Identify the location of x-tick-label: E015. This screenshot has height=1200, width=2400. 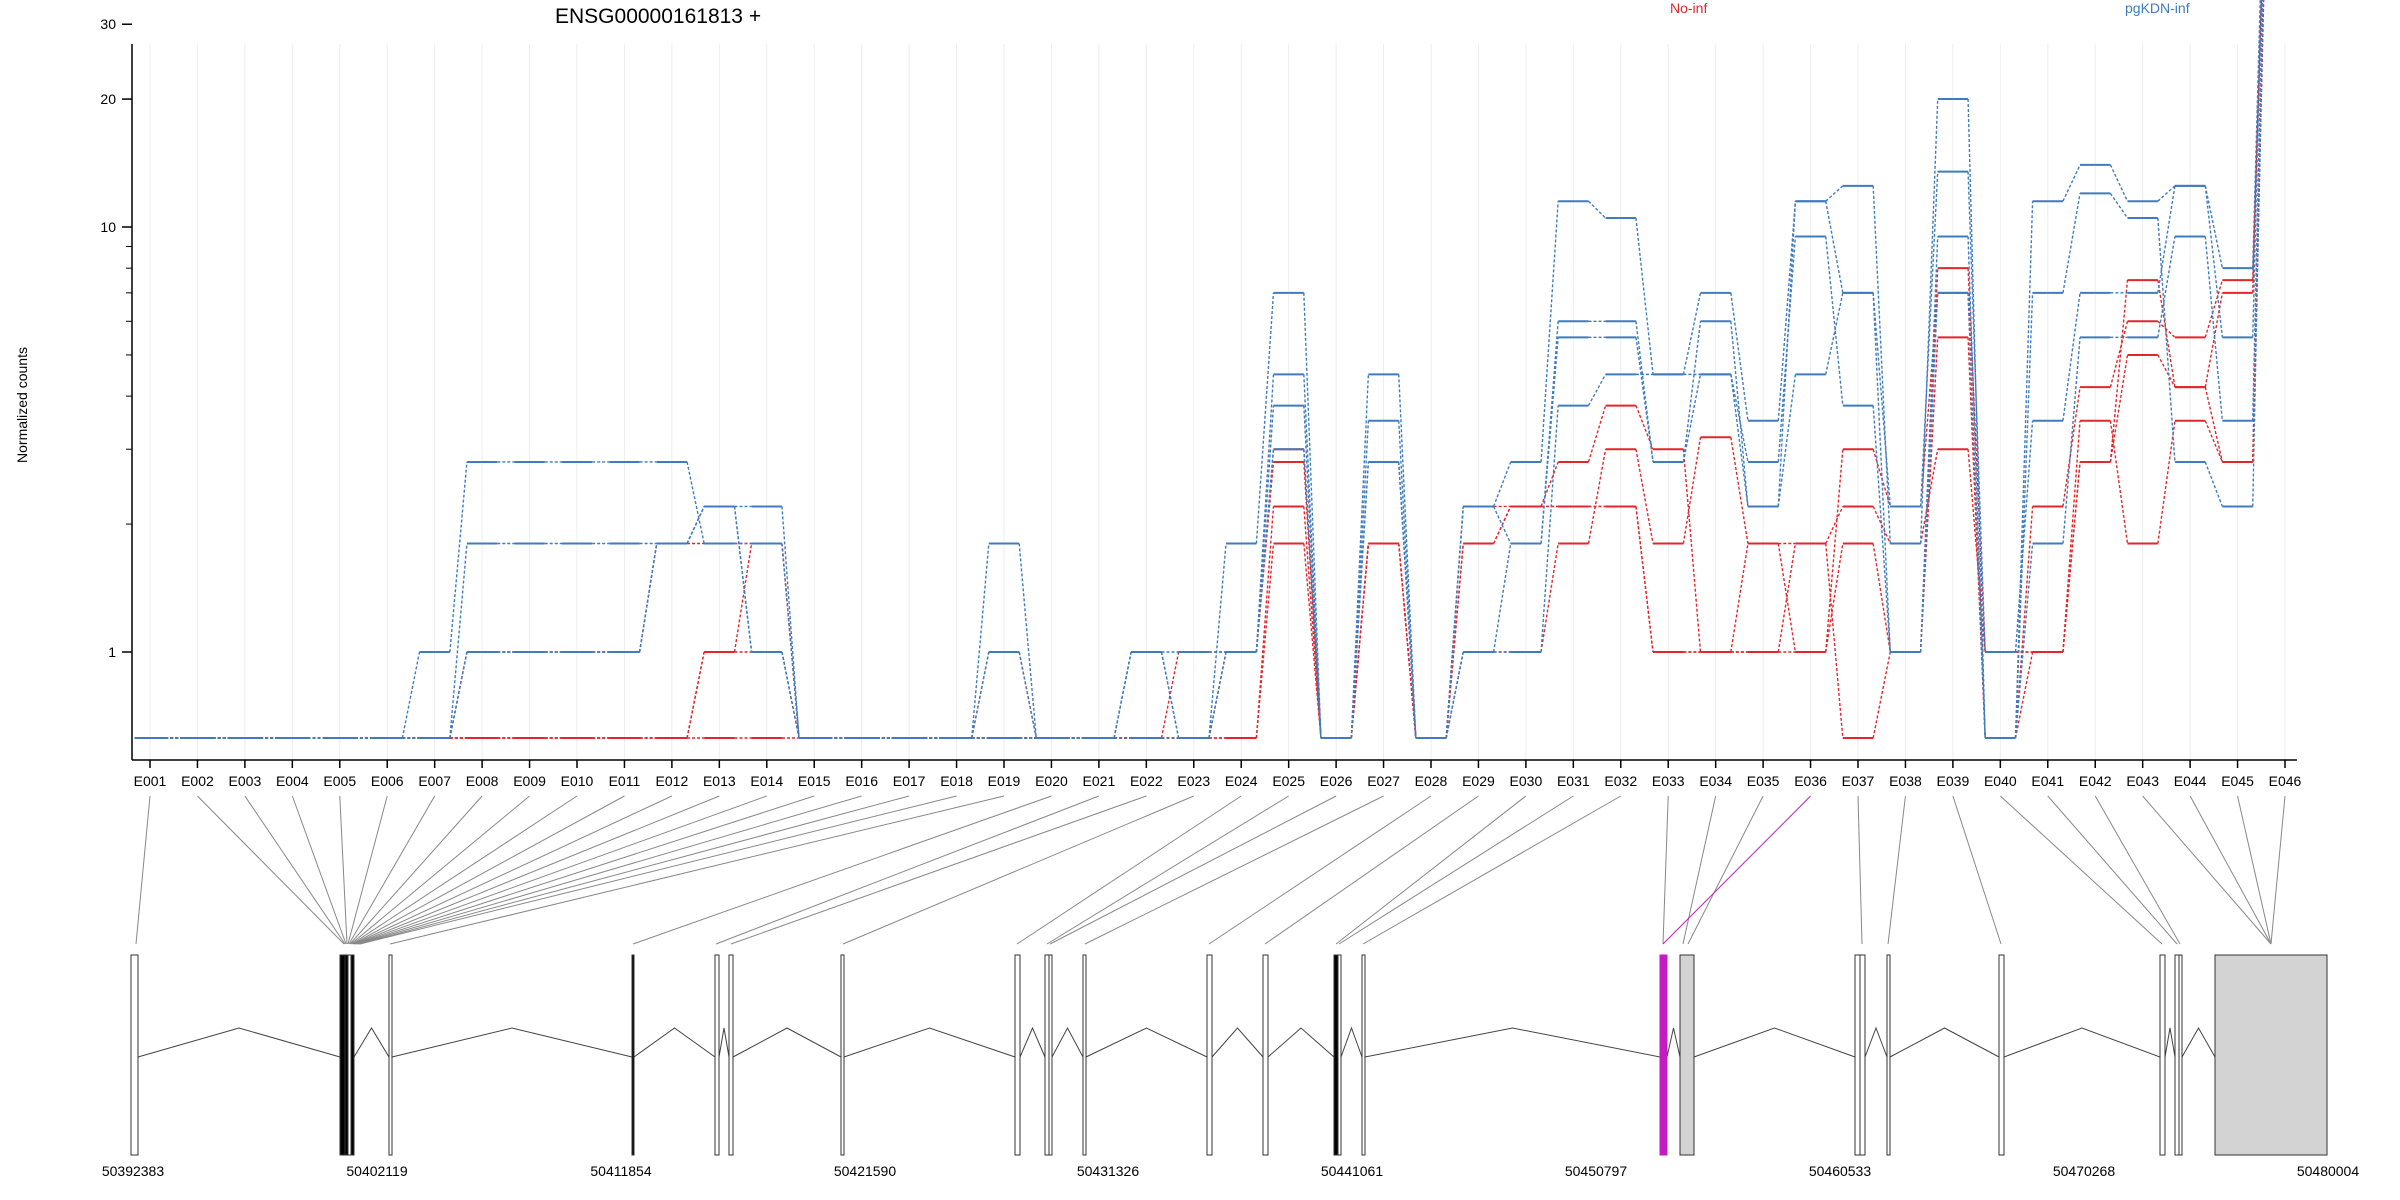
(814, 781).